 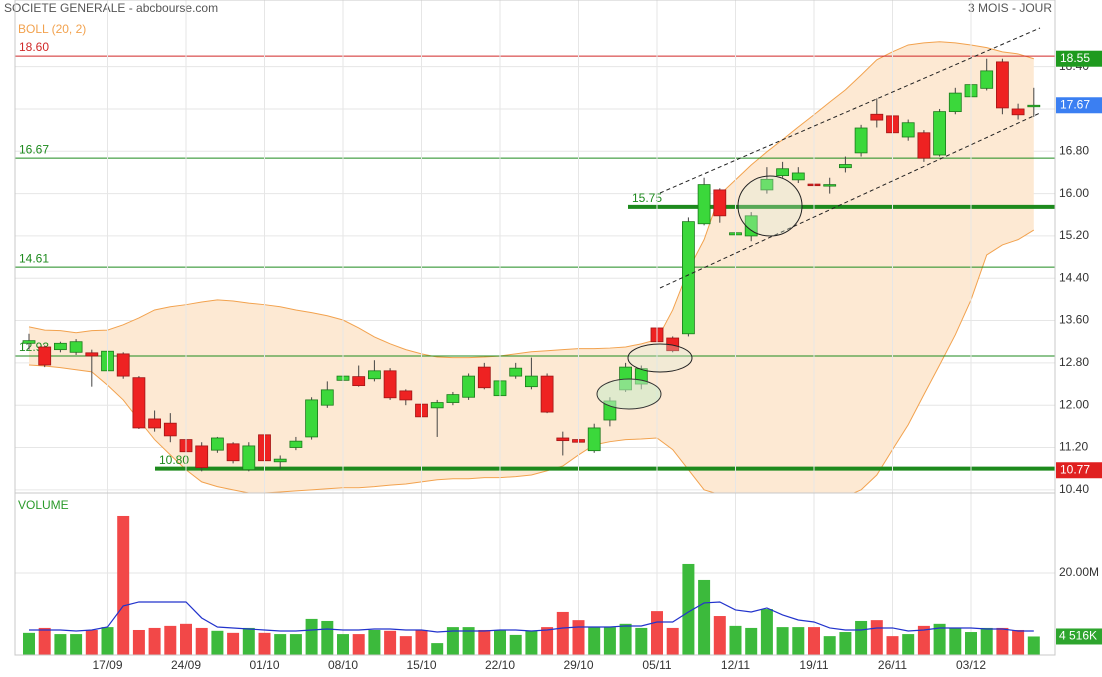 I want to click on y-tick-label: 15.20, so click(x=1074, y=235).